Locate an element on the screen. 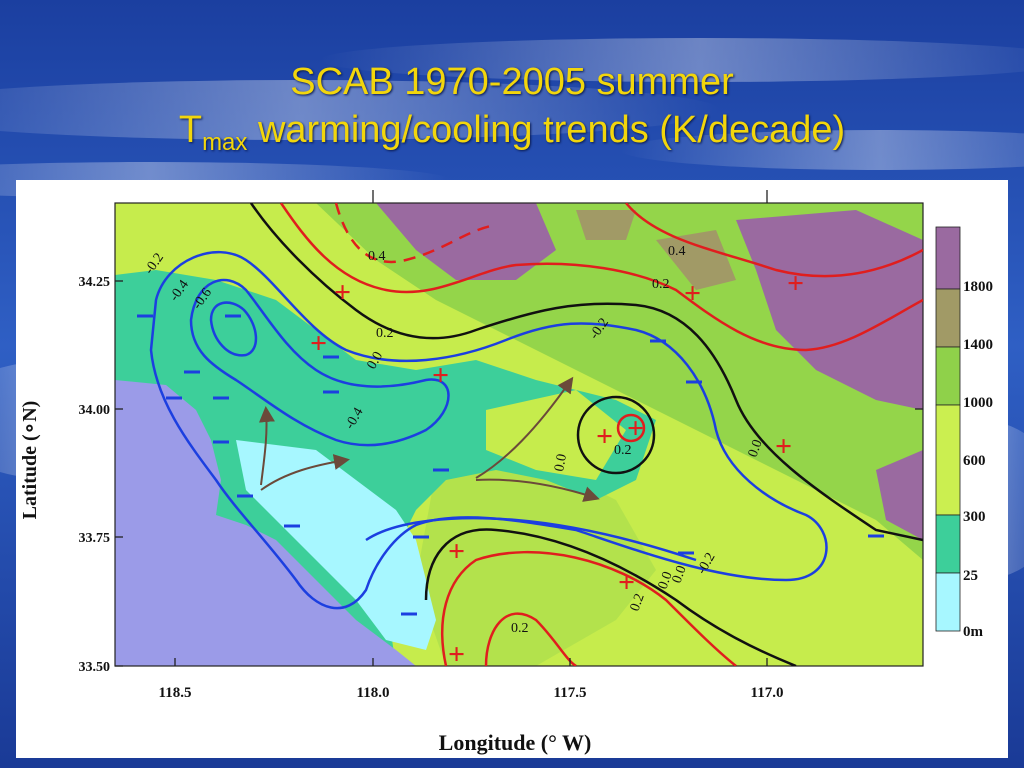 This screenshot has width=1024, height=768. contour-red-south is located at coordinates (589, 608).